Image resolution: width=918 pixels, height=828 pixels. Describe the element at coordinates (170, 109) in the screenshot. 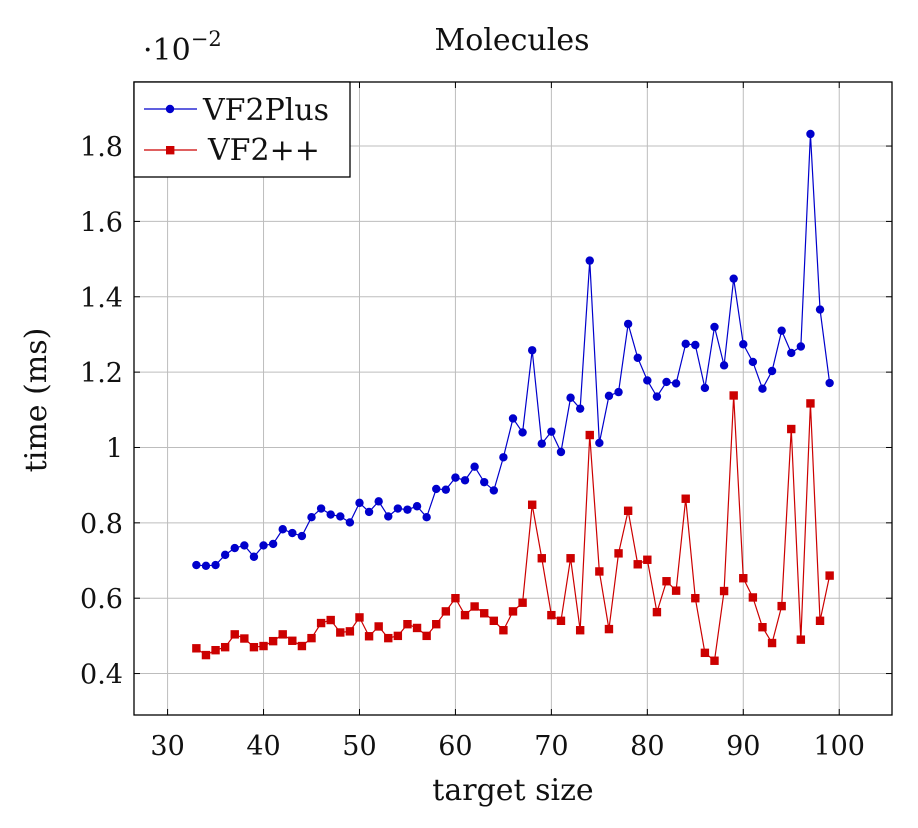

I see `legend-marker-vf2plus` at that location.